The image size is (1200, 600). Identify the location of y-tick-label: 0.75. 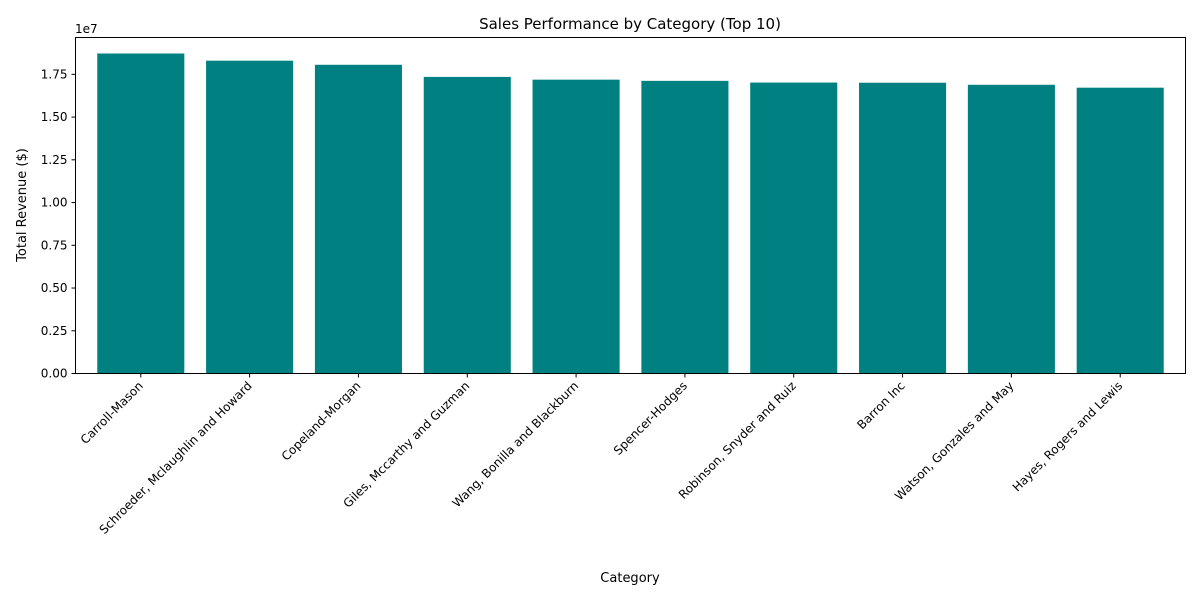
(54, 245).